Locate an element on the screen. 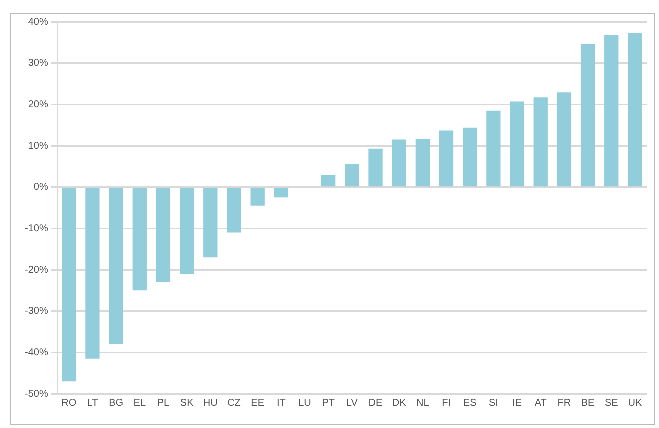 This screenshot has width=659, height=428. x-tick-label: FI is located at coordinates (446, 403).